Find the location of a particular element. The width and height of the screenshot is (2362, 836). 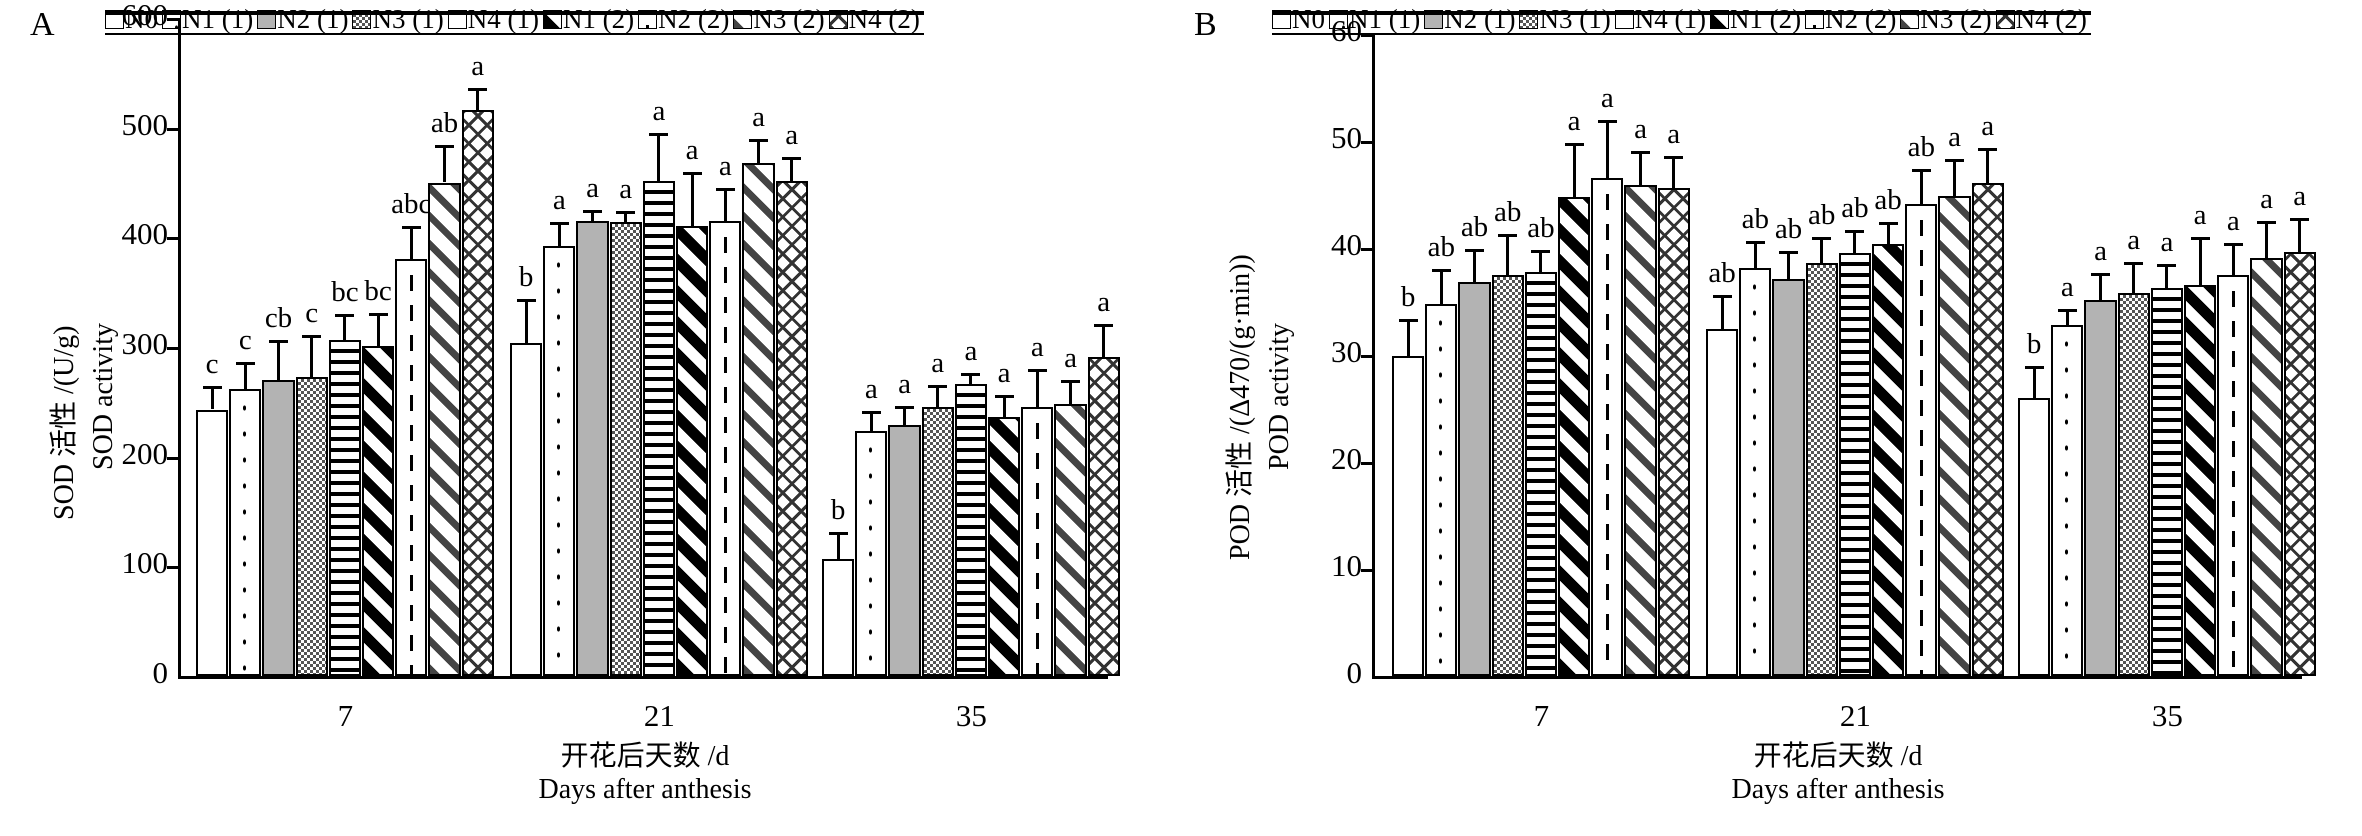

y-tick-label: 500 is located at coordinates (145, 124).